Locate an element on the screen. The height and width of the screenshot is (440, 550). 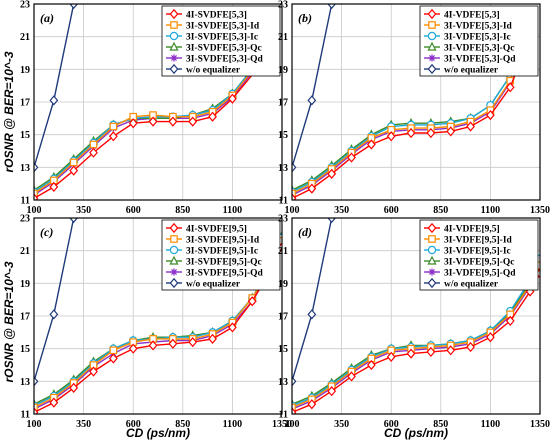
legend-entry: 3I-VDFE[9,5]-Id is located at coordinates (478, 240).